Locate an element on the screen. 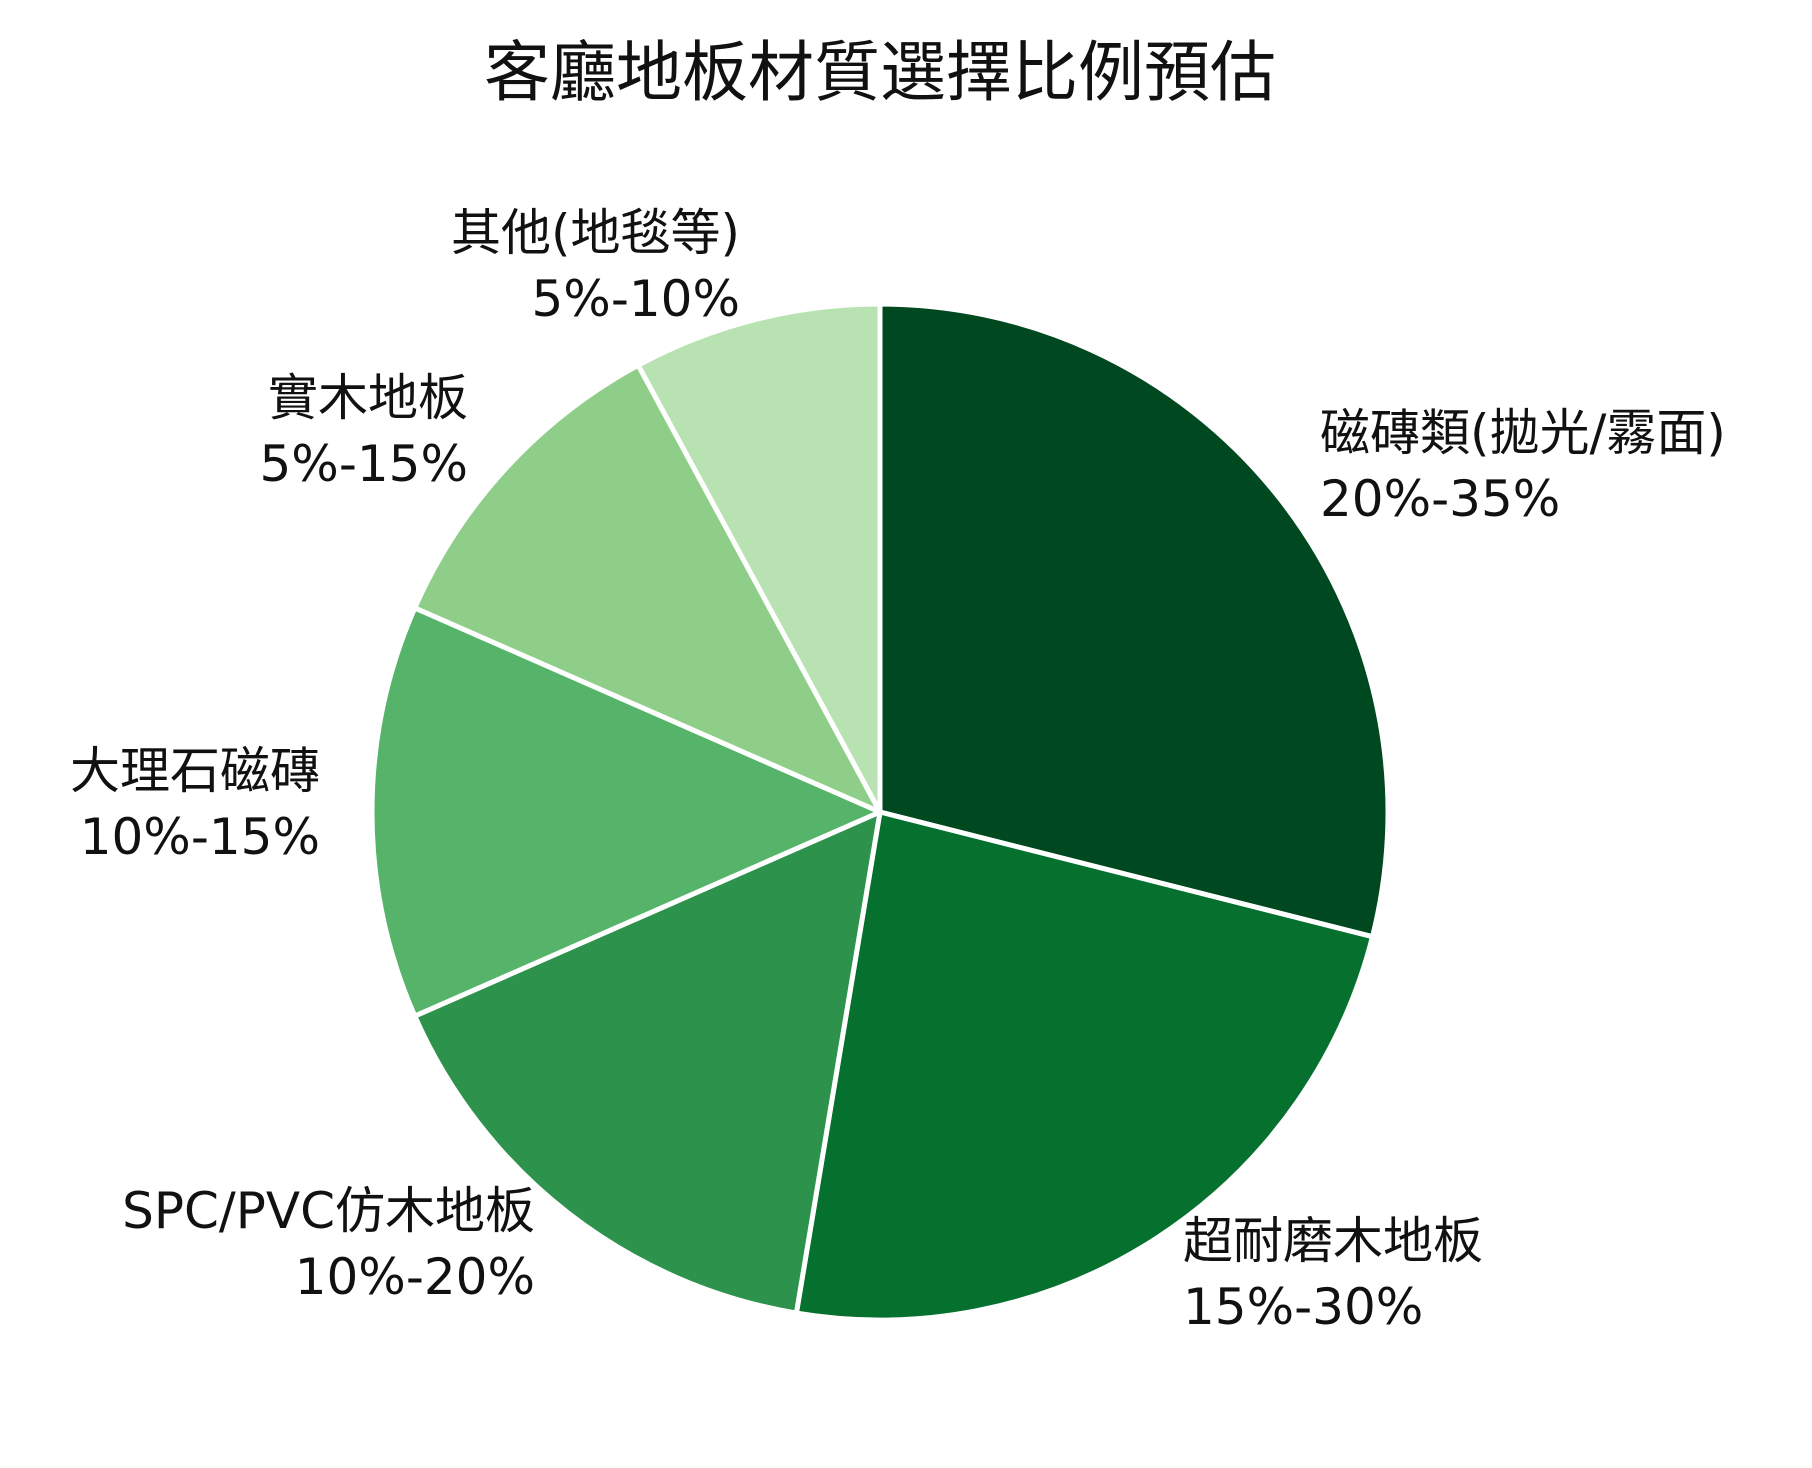 Image resolution: width=1812 pixels, height=1468 pixels. slice-label: 超耐磨木地板 15%-30% is located at coordinates (1333, 1274).